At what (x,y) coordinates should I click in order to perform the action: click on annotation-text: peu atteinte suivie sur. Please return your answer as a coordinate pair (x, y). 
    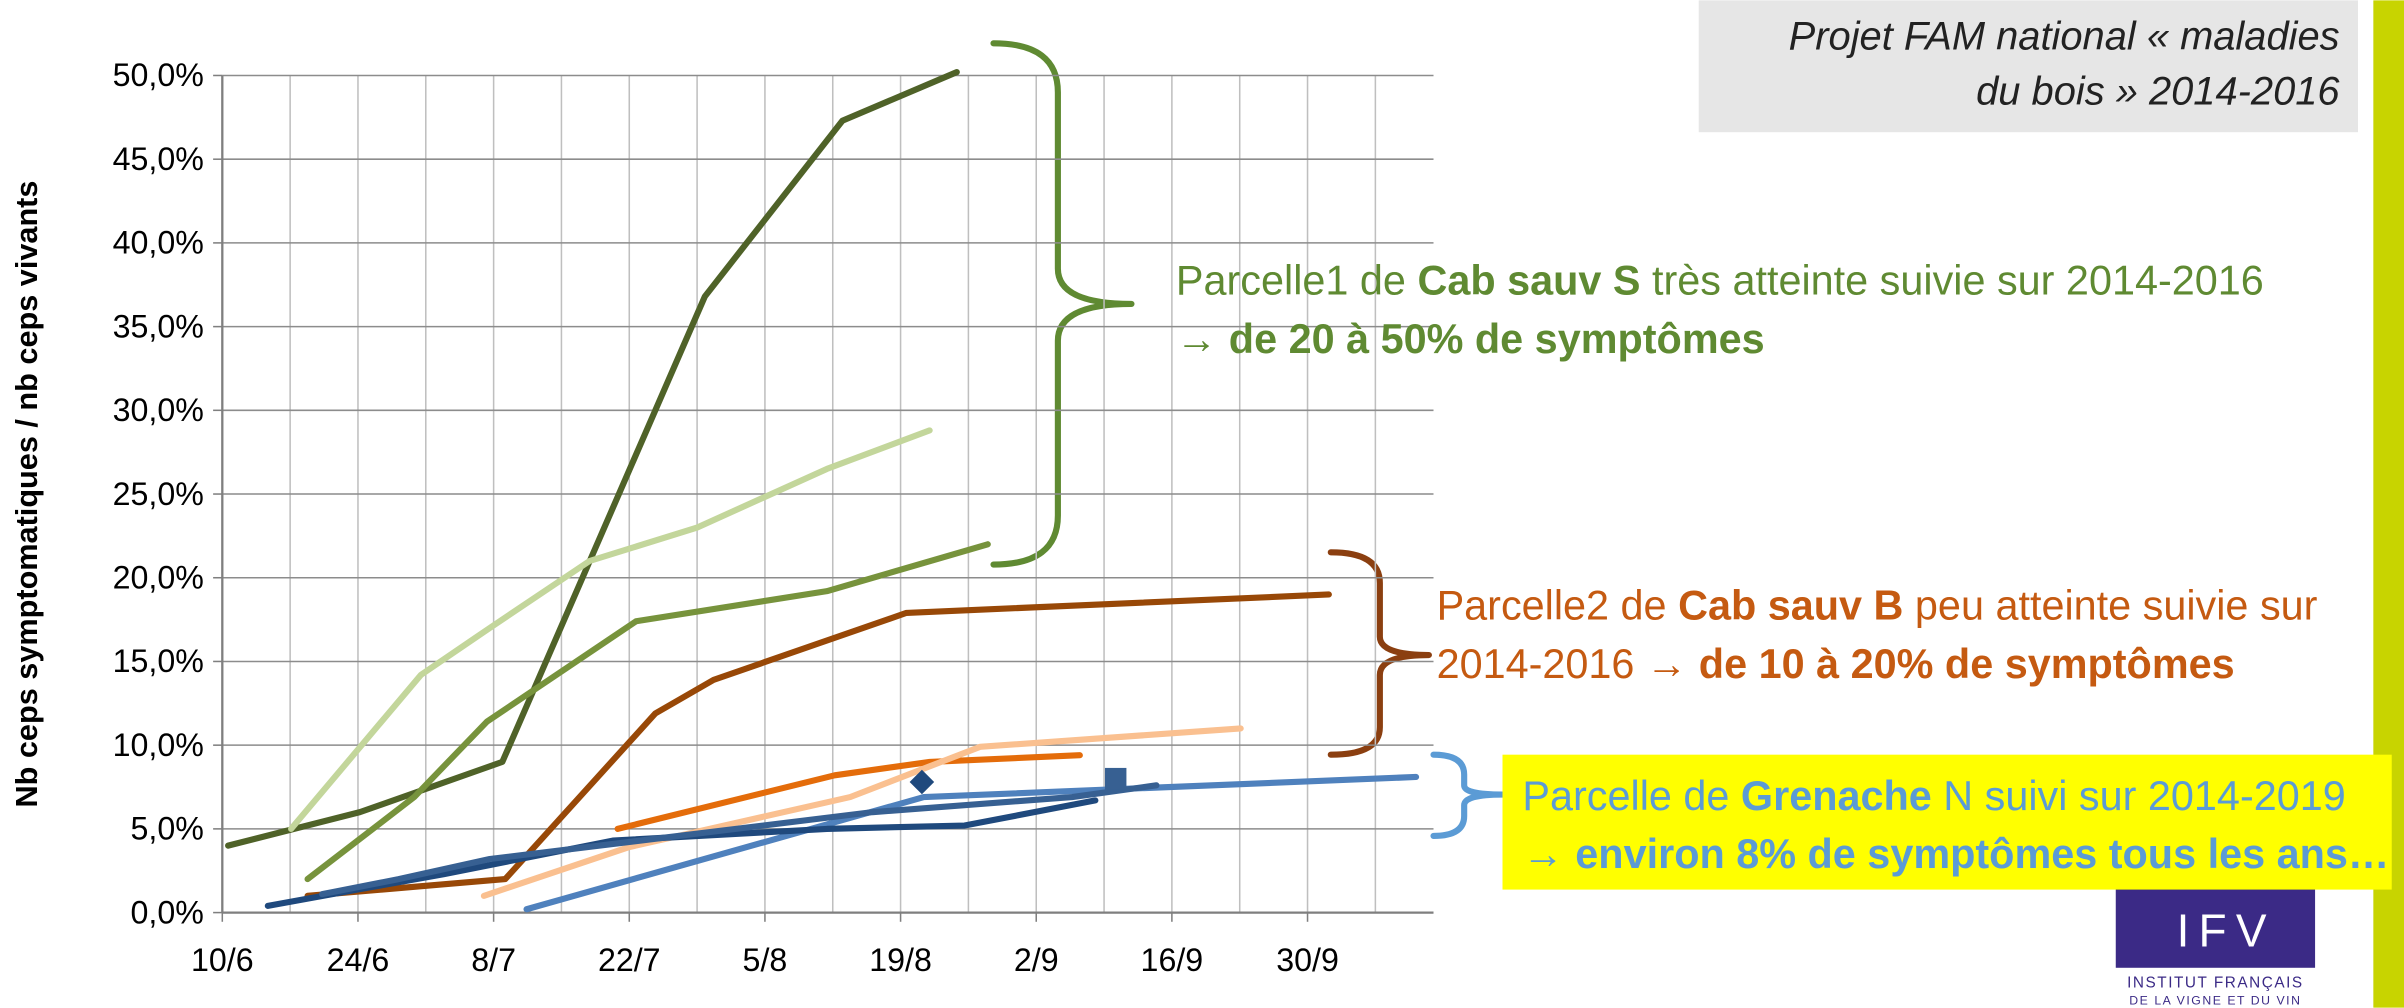
    Looking at the image, I should click on (2110, 606).